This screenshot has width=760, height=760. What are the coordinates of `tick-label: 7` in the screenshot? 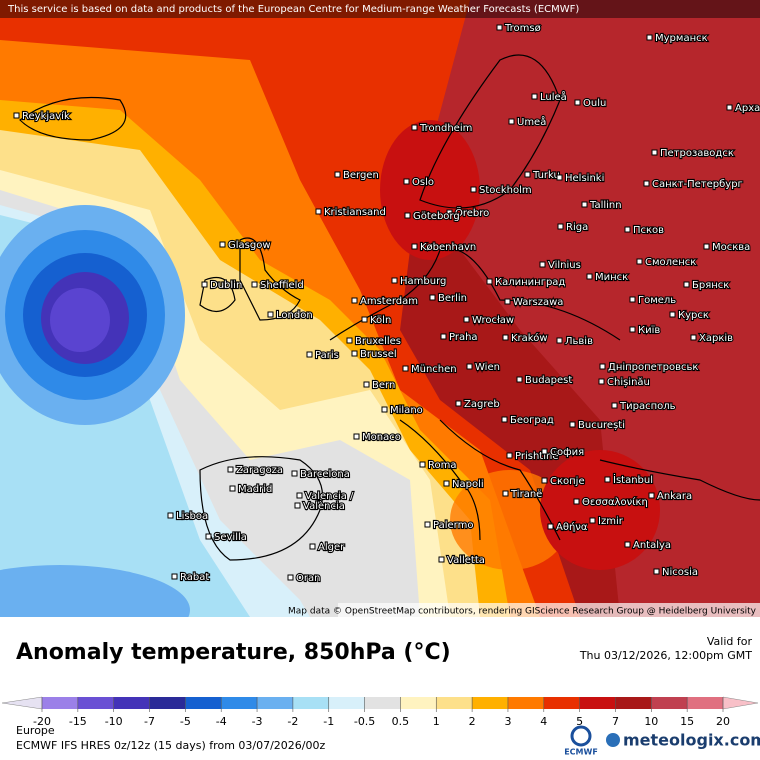 It's located at (615, 721).